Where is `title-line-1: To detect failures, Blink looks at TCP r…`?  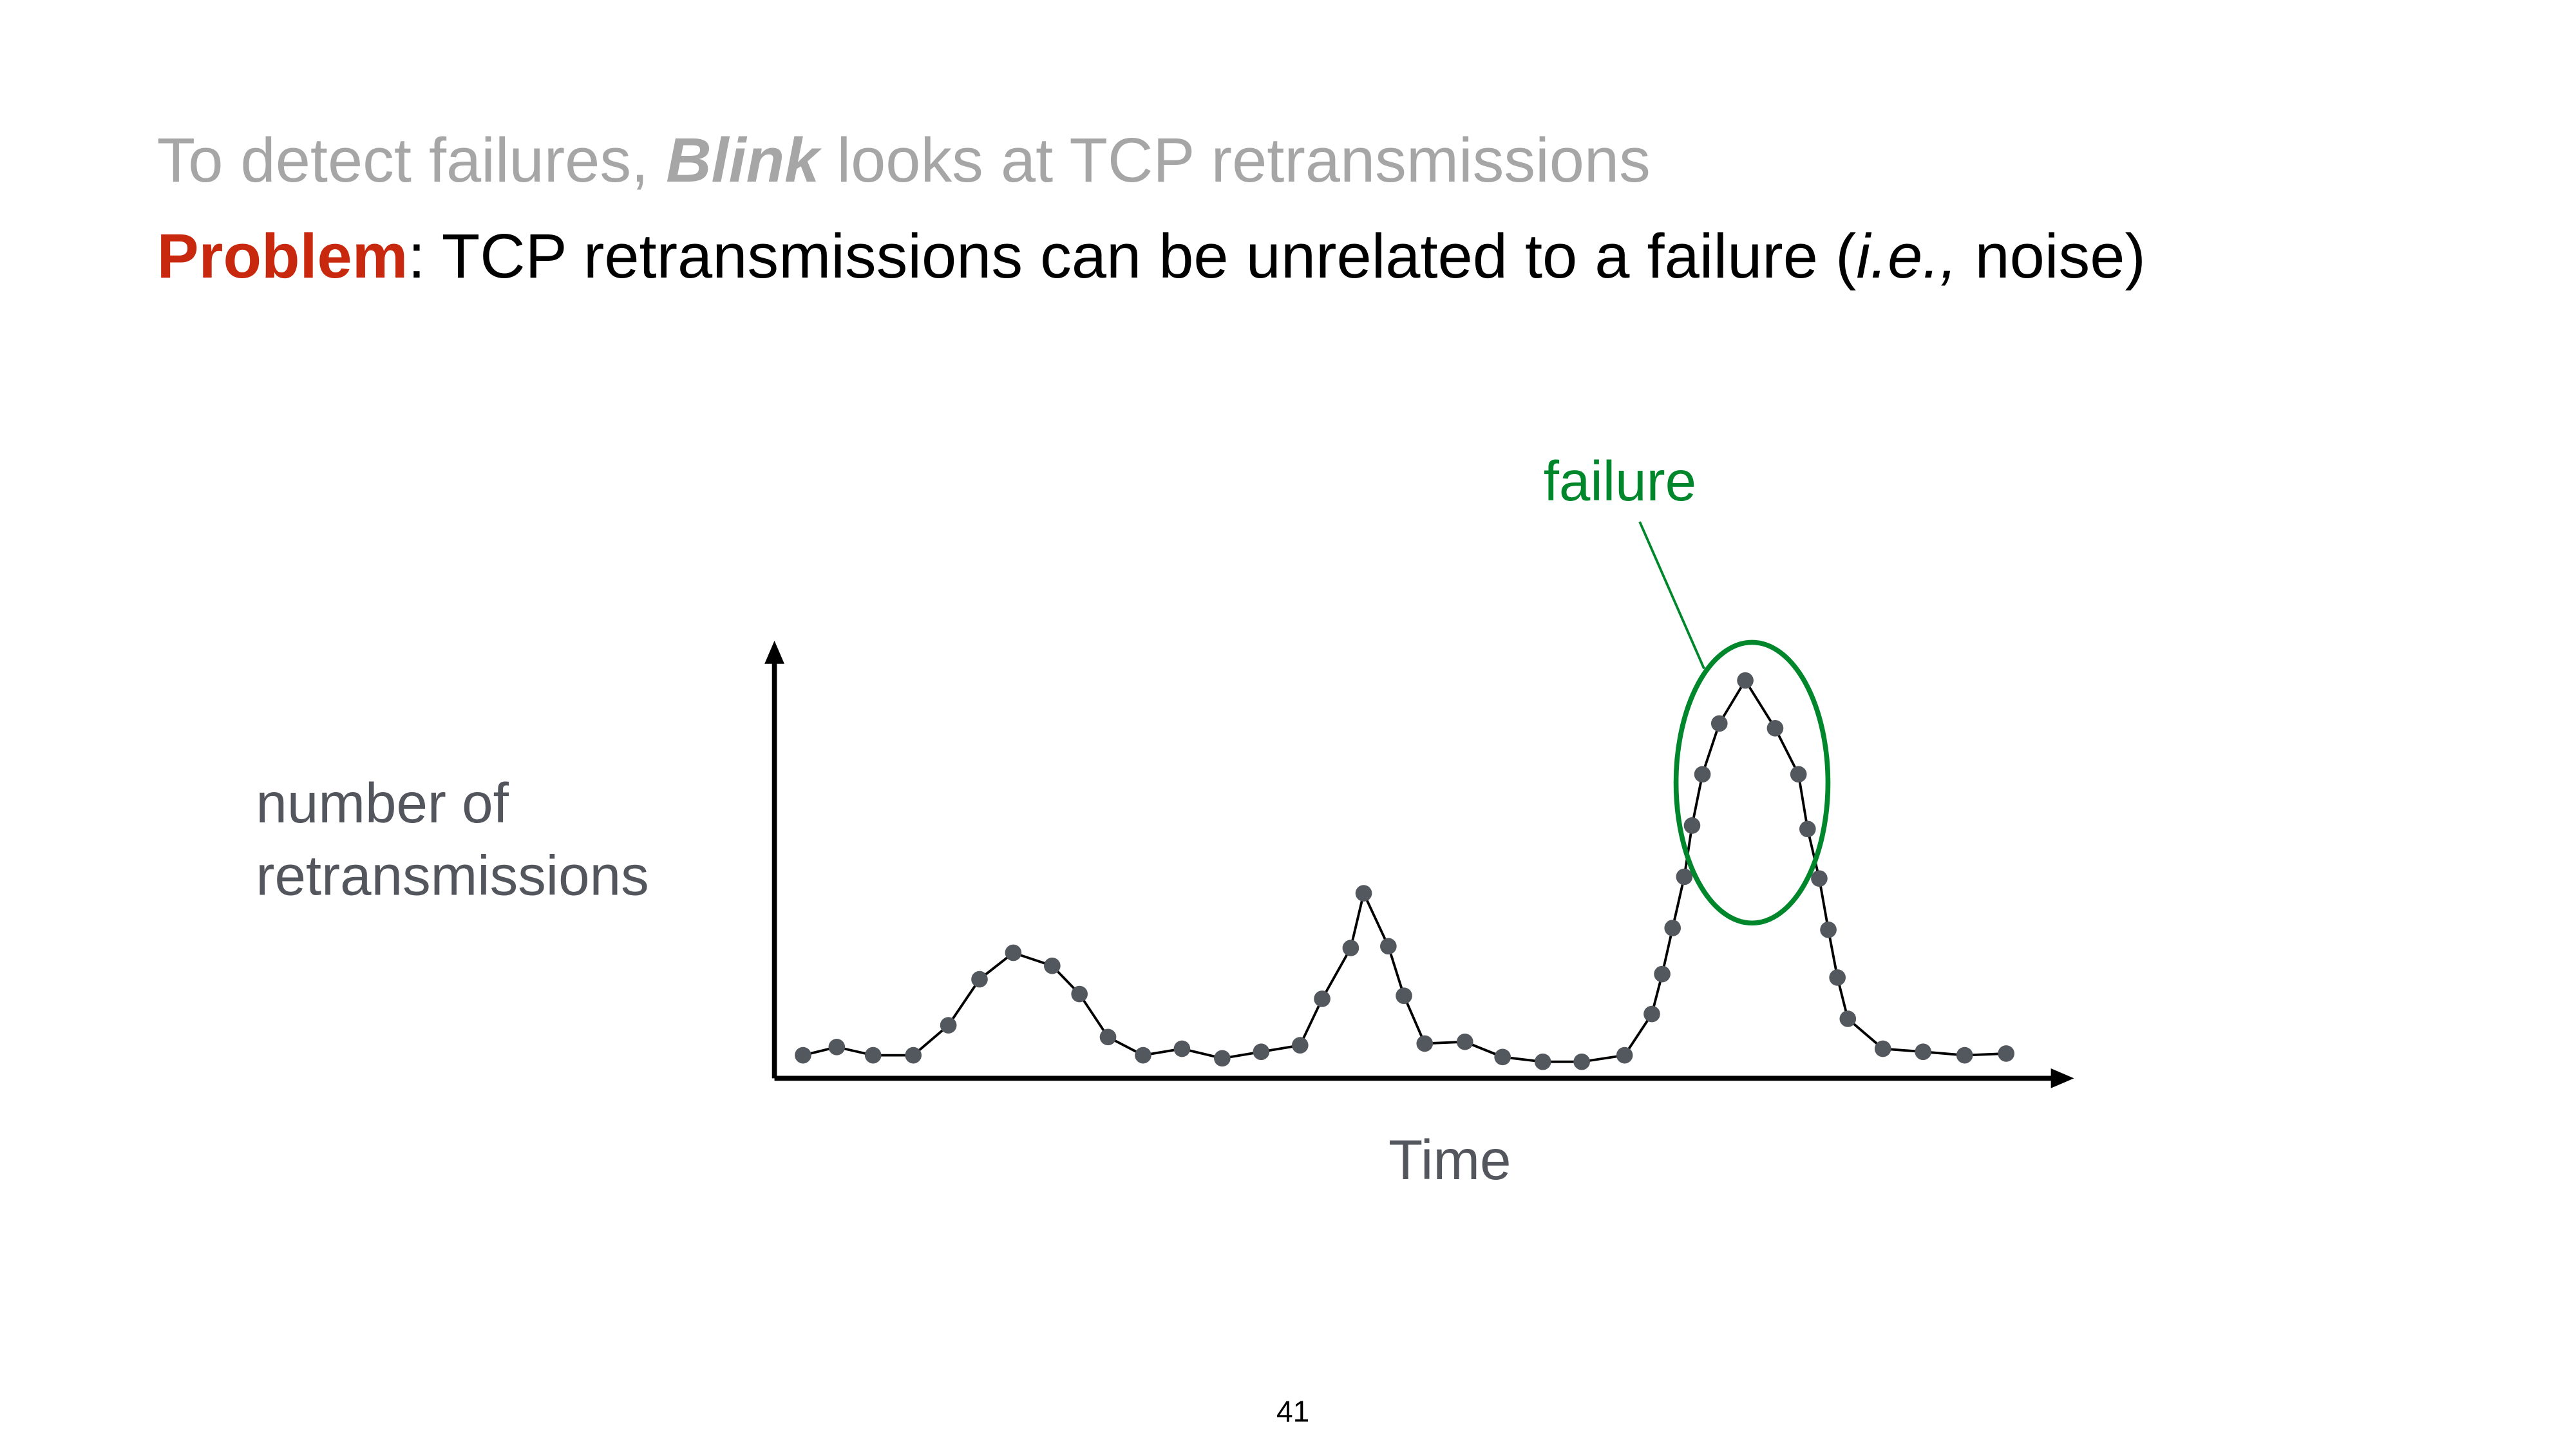 title-line-1: To detect failures, Blink looks at TCP r… is located at coordinates (904, 160).